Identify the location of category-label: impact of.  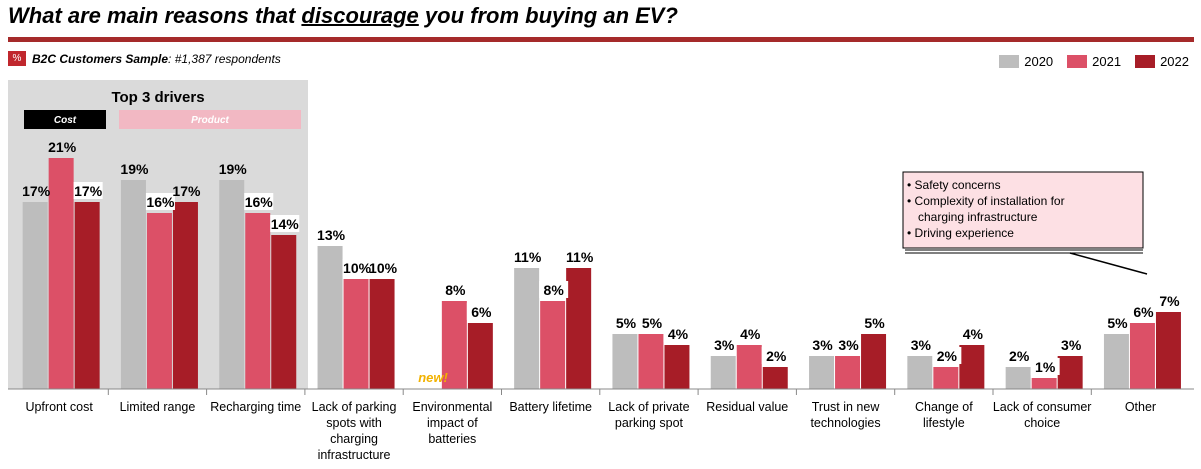
(452, 423).